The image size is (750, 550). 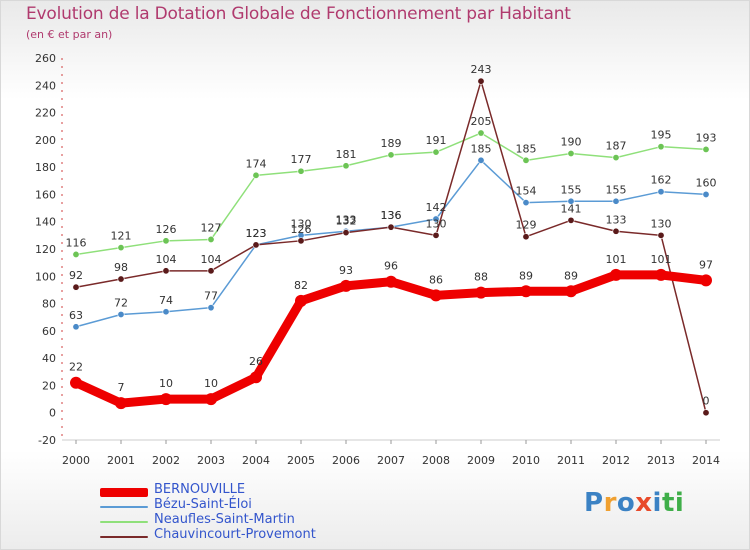 I want to click on data-label: 10, so click(x=166, y=383).